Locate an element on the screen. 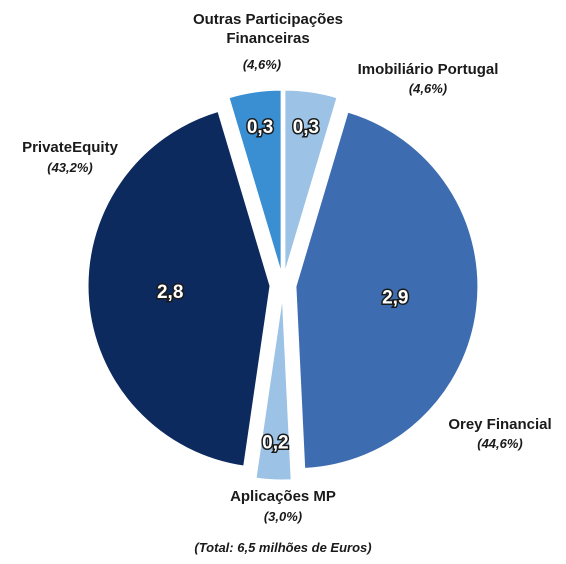 The image size is (566, 564). category-label: Aplicações MP is located at coordinates (283, 496).